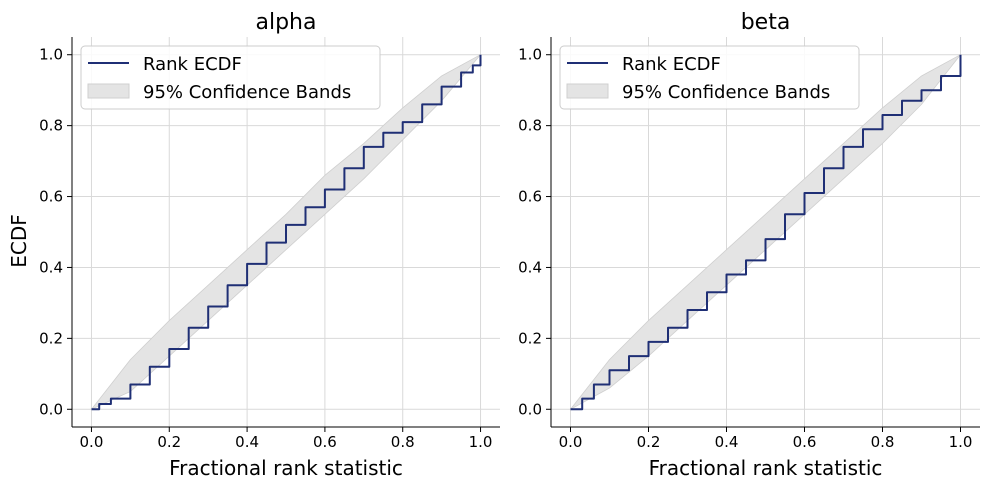  Describe the element at coordinates (19, 241) in the screenshot. I see `y-axis-label: ECDF` at that location.